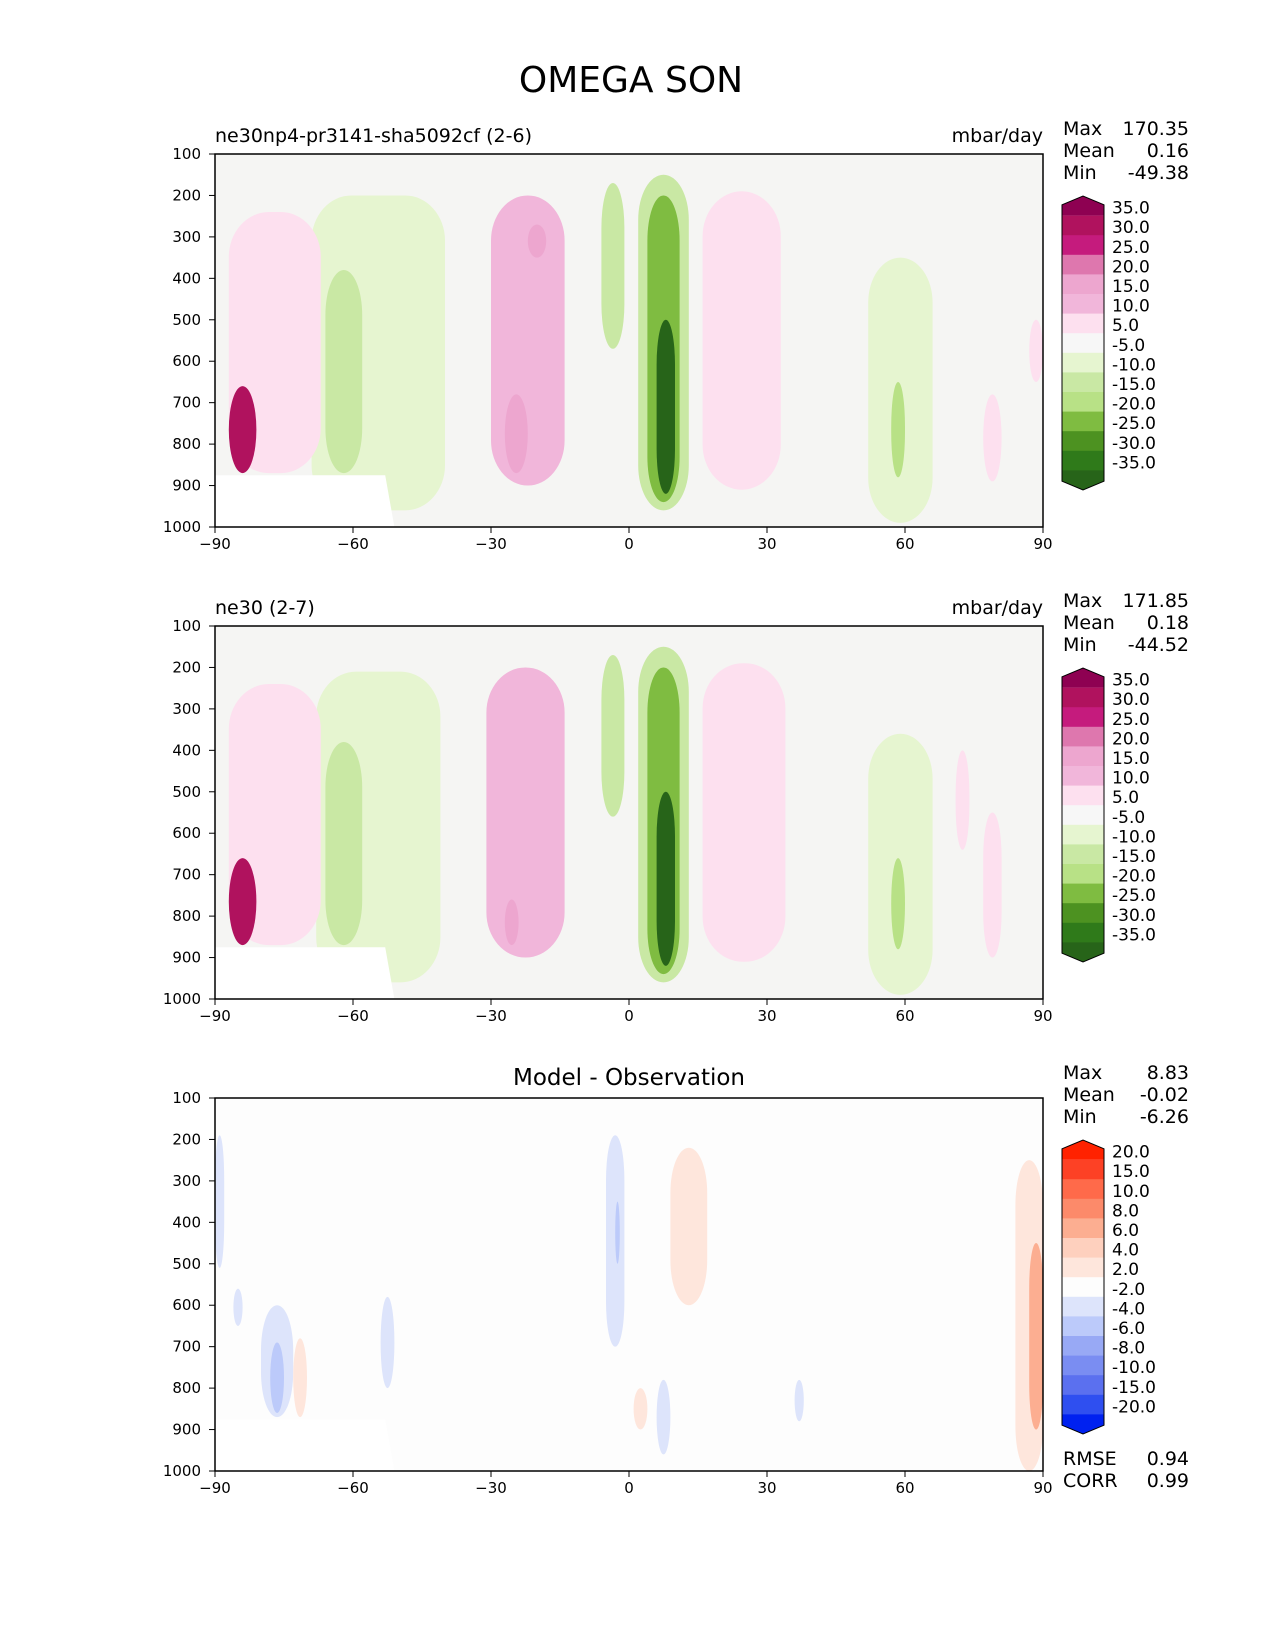 This screenshot has height=1650, width=1275. What do you see at coordinates (1131, 739) in the screenshot?
I see `colorbar-label: 20.0` at bounding box center [1131, 739].